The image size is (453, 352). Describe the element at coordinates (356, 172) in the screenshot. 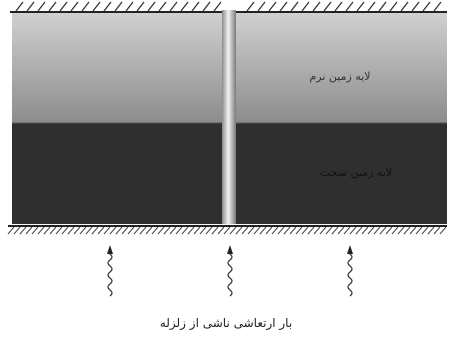

I see `hard-soil-label: لایه زمین سخت` at that location.